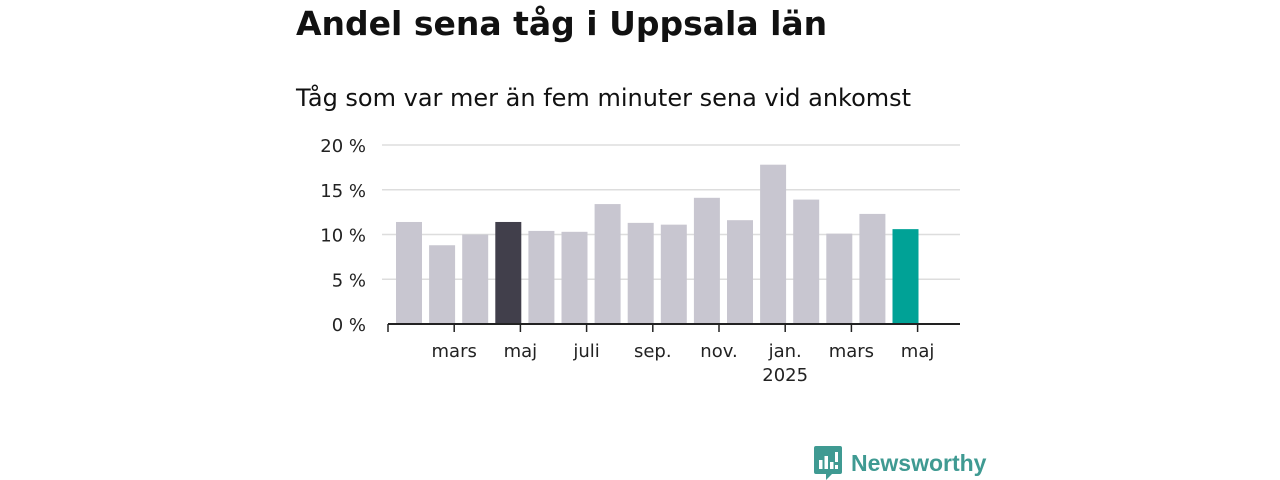 The image size is (1280, 480). What do you see at coordinates (657, 244) in the screenshot?
I see `bars` at bounding box center [657, 244].